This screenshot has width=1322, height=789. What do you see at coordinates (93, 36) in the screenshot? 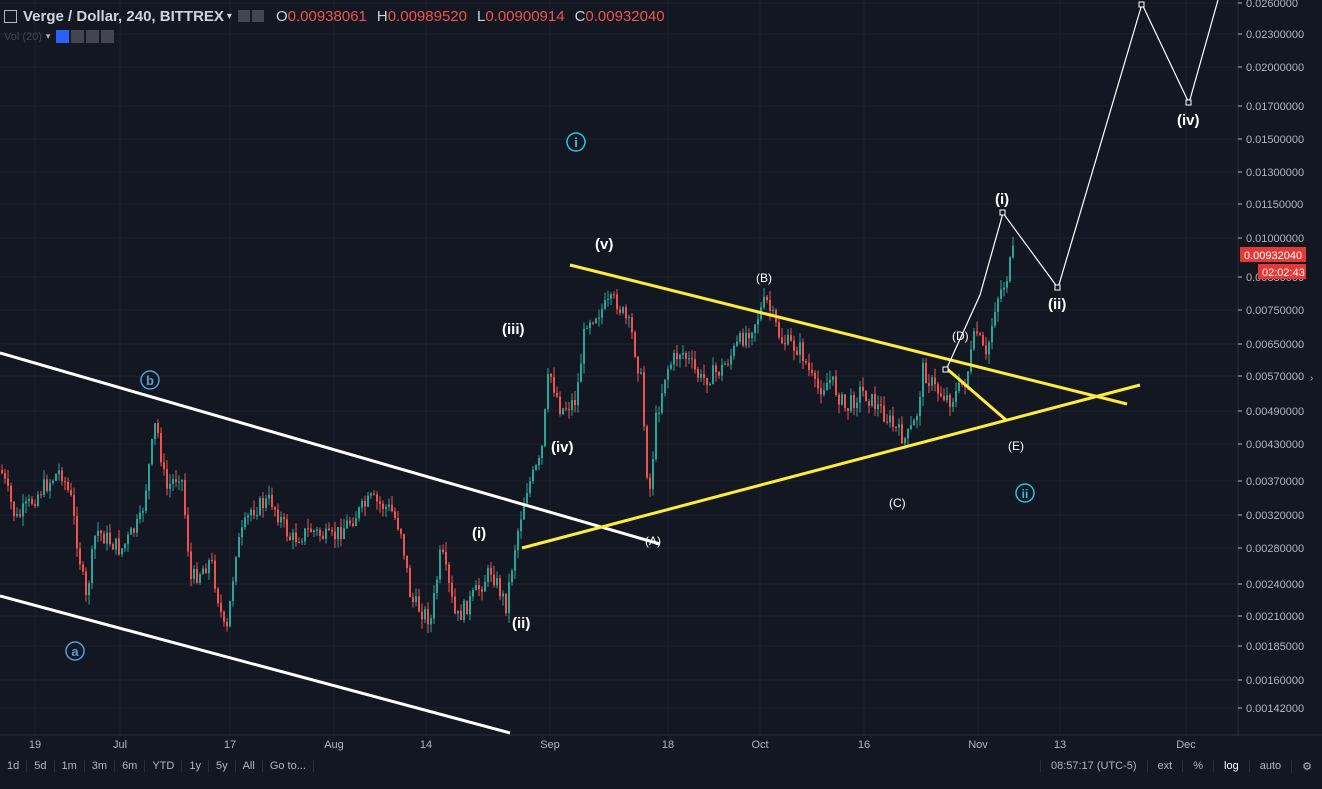
I see `plus-icon` at bounding box center [93, 36].